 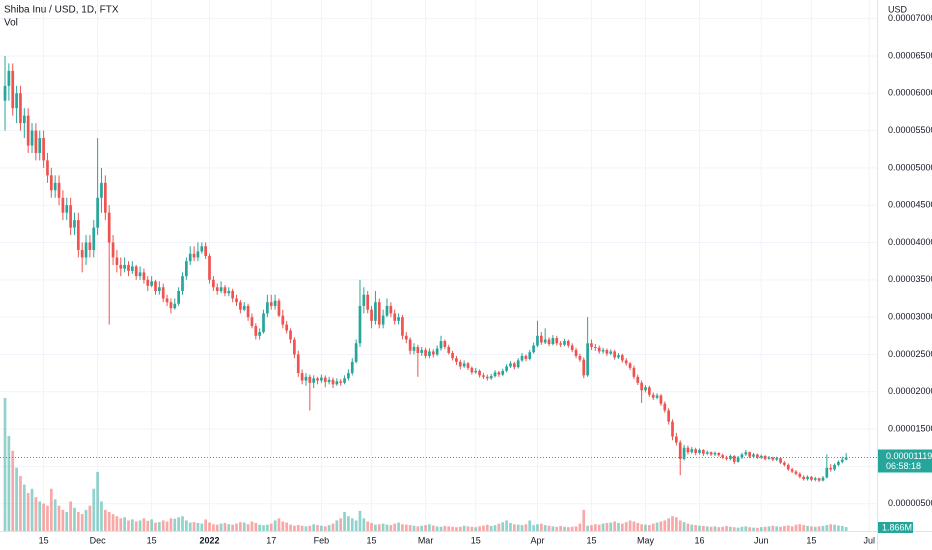 What do you see at coordinates (895, 527) in the screenshot?
I see `last-volume-badge` at bounding box center [895, 527].